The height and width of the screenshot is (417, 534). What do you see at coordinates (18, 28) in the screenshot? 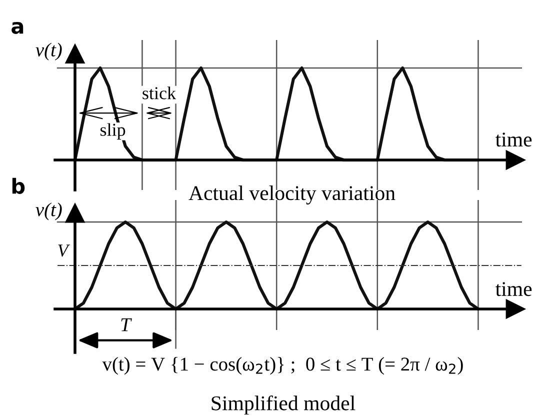
I see `chart-title: a` at bounding box center [18, 28].